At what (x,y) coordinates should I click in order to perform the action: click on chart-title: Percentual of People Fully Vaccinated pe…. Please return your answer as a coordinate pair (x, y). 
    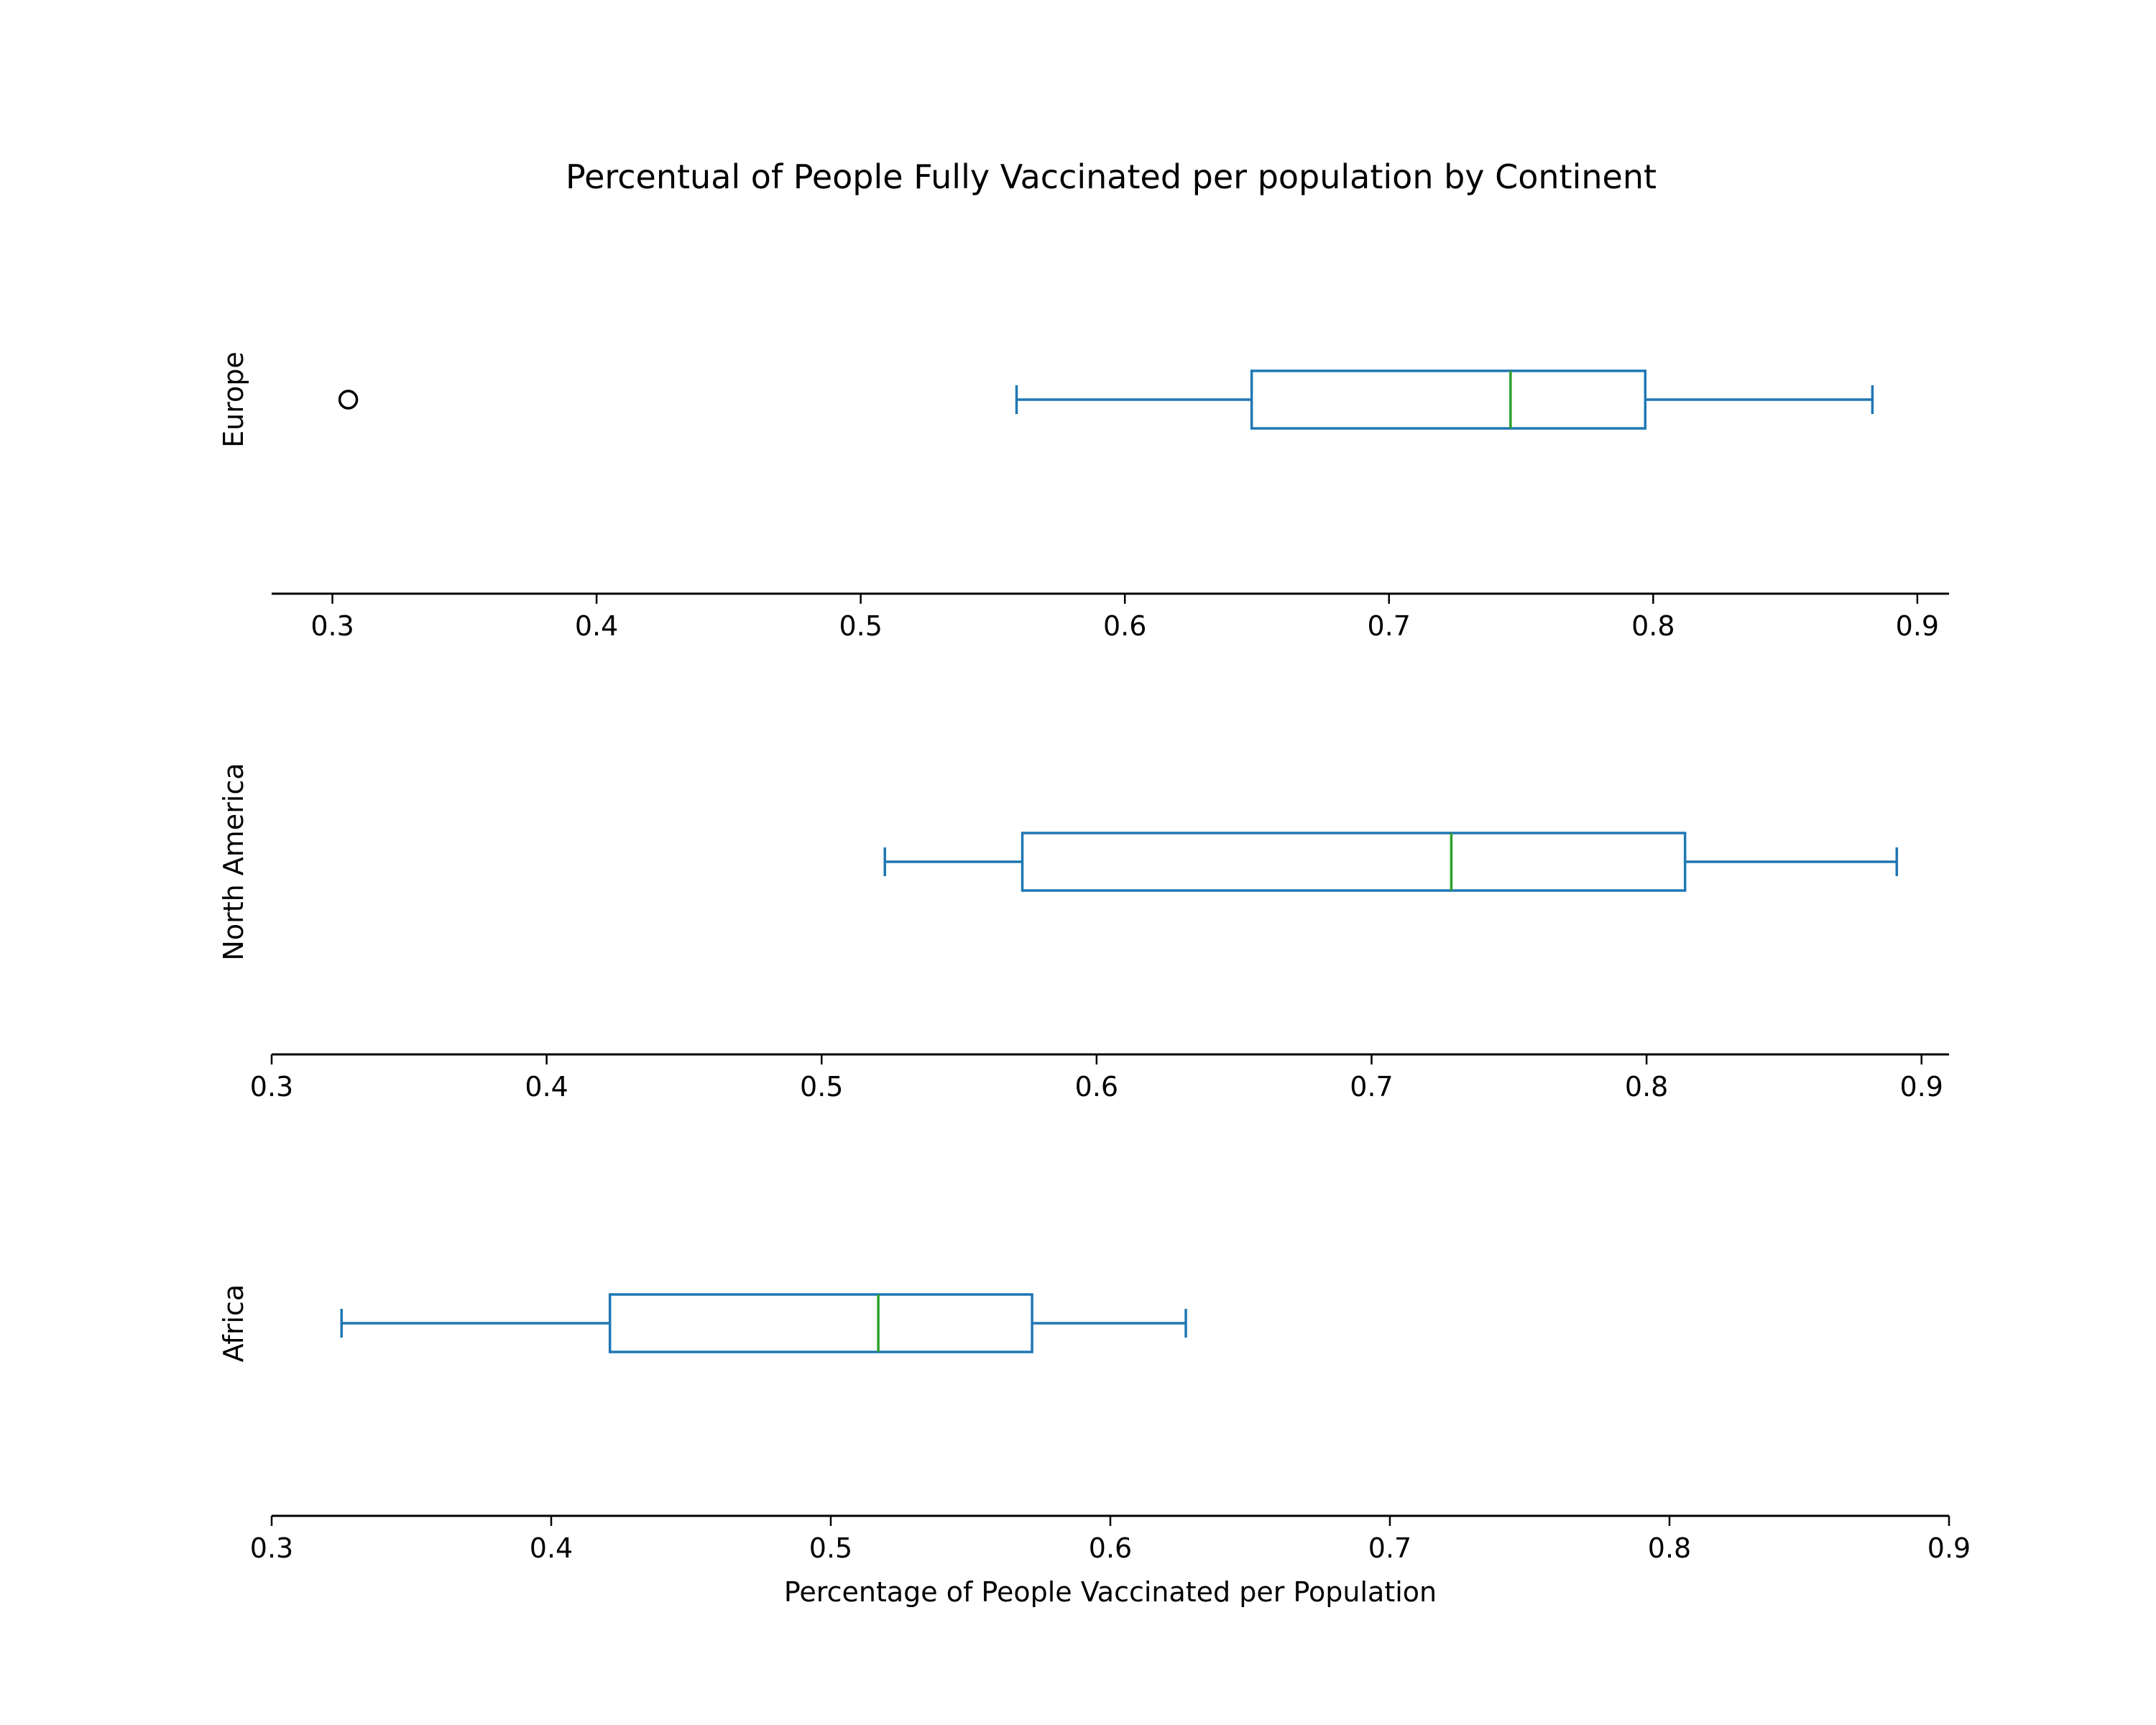
    Looking at the image, I should click on (1111, 176).